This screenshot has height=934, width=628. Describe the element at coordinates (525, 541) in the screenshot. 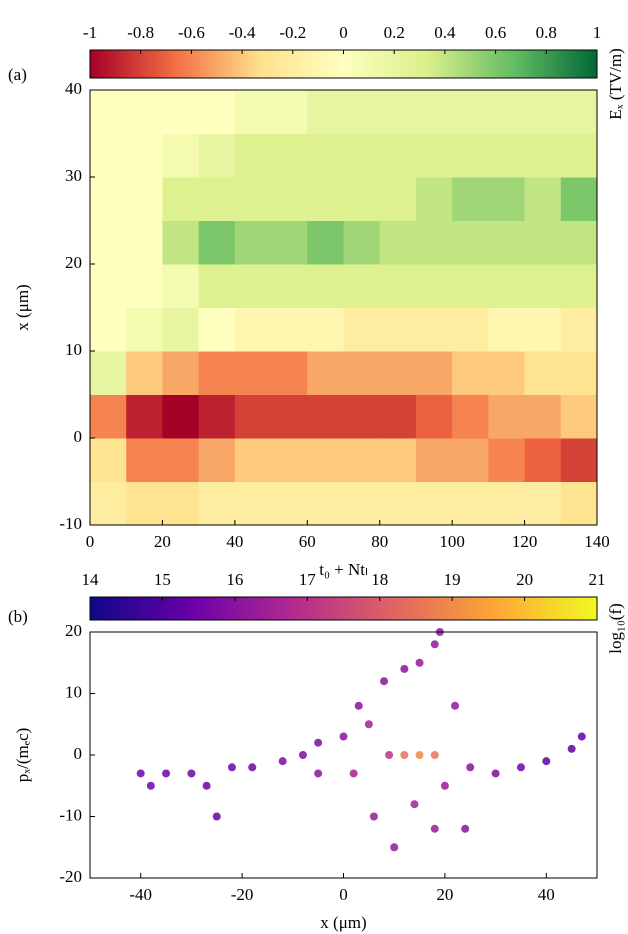

I see `x-tick-label: 120` at that location.